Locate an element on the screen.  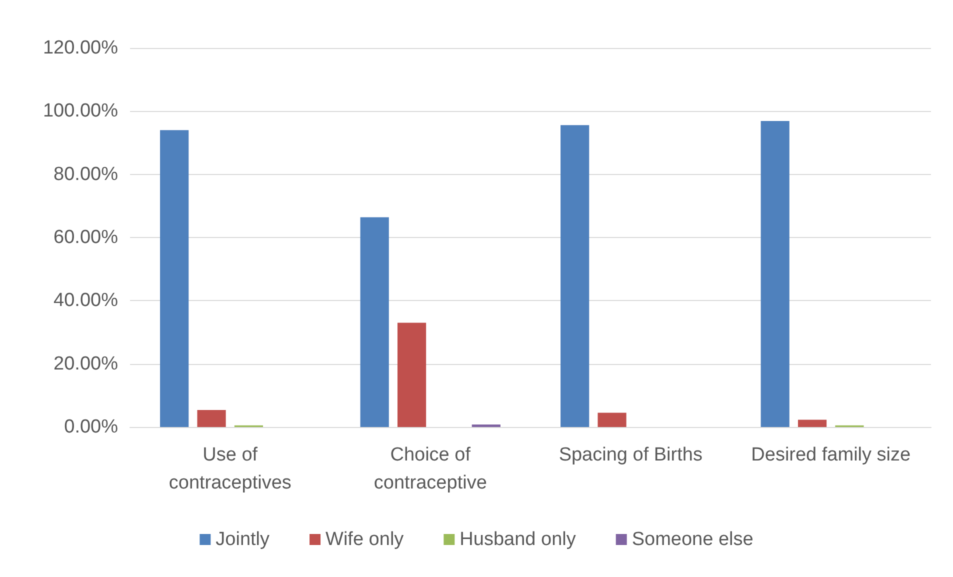
legend-label: Husband only is located at coordinates (518, 539).